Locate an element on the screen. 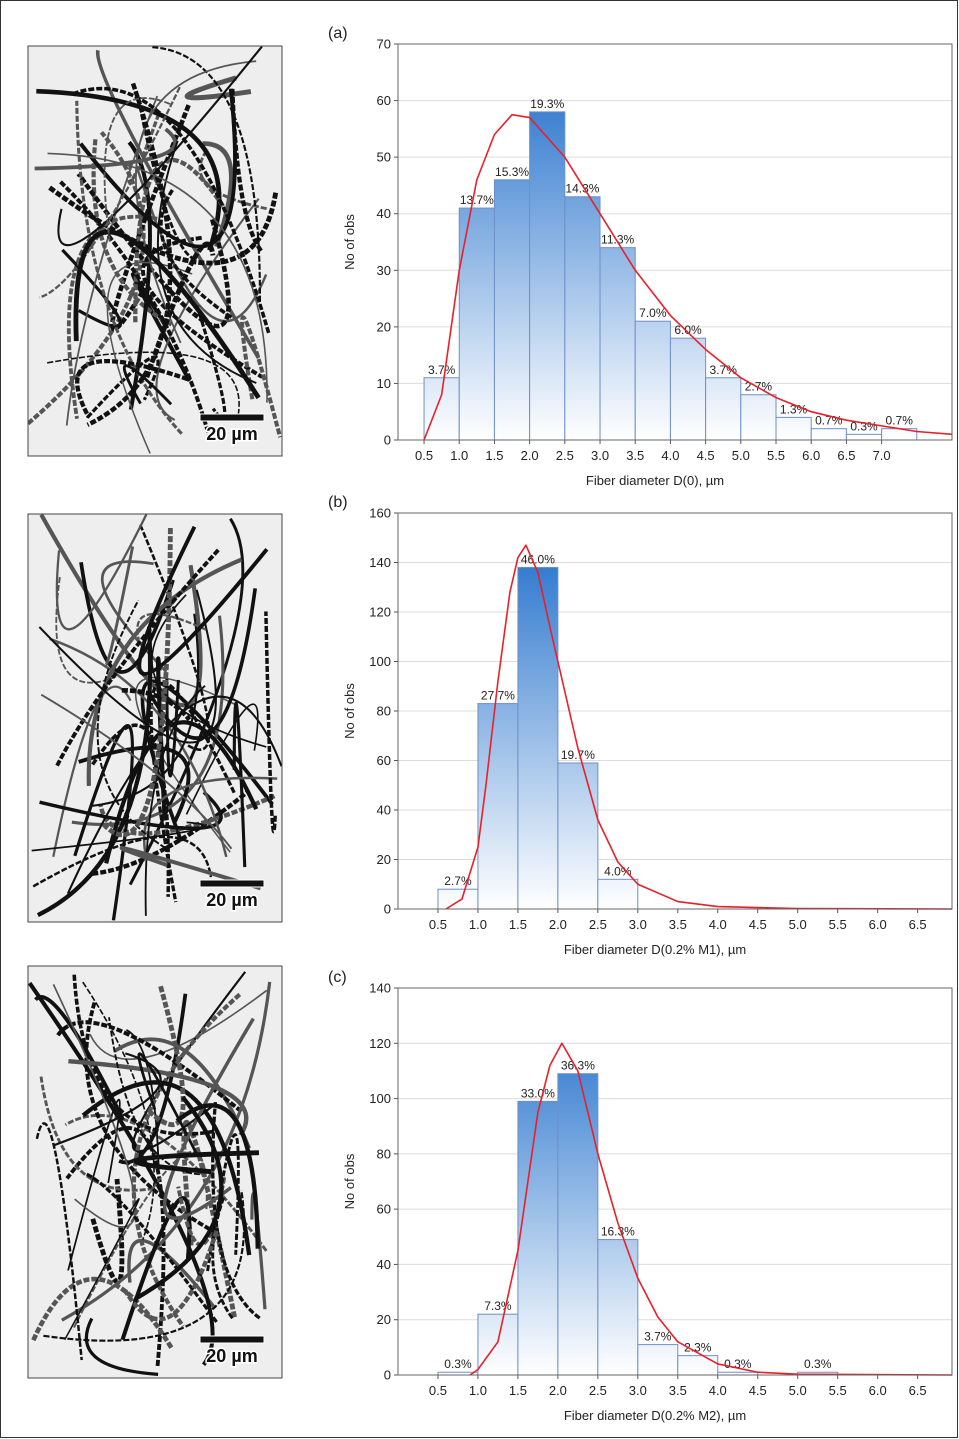 Image resolution: width=959 pixels, height=1439 pixels. y-tick-label: 160 is located at coordinates (380, 513).